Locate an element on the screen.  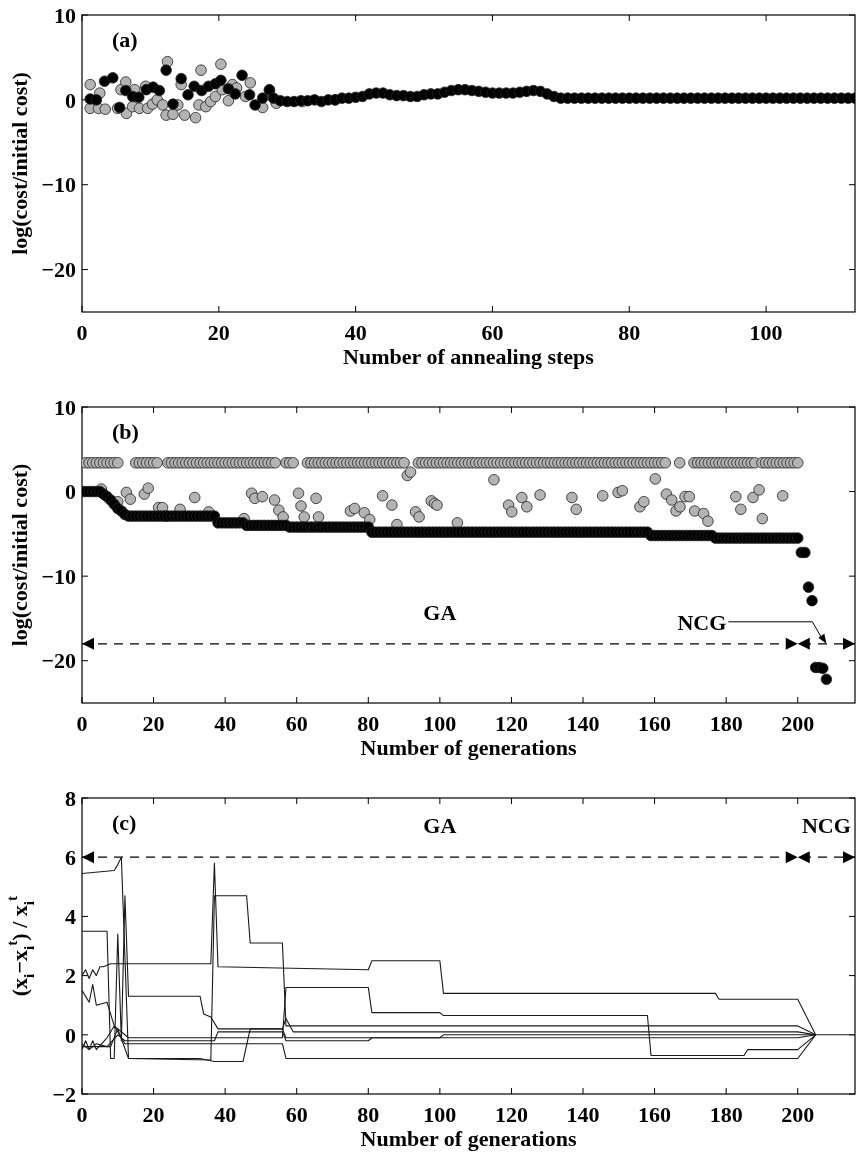
text: (a) is located at coordinates (125, 39).